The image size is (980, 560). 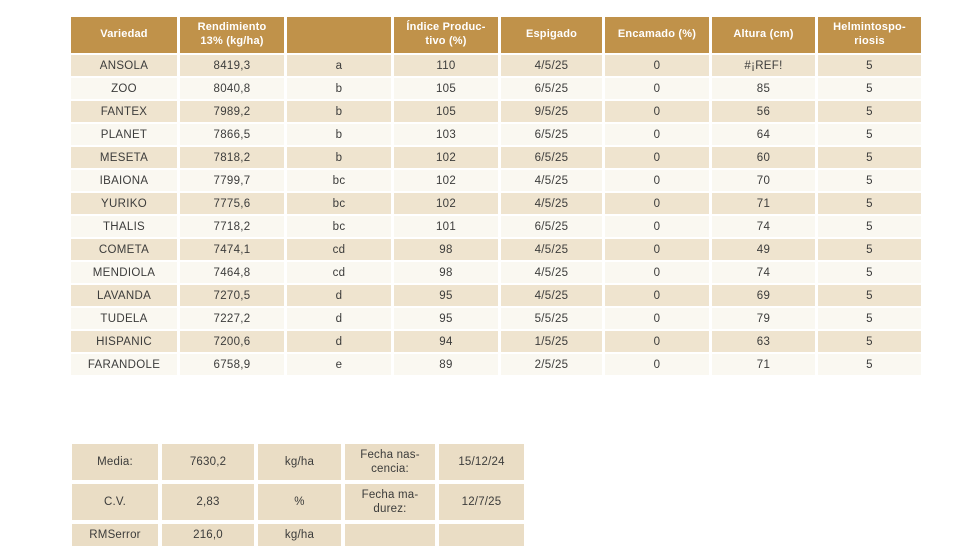 I want to click on table-cell: 8040,8, so click(x=232, y=88).